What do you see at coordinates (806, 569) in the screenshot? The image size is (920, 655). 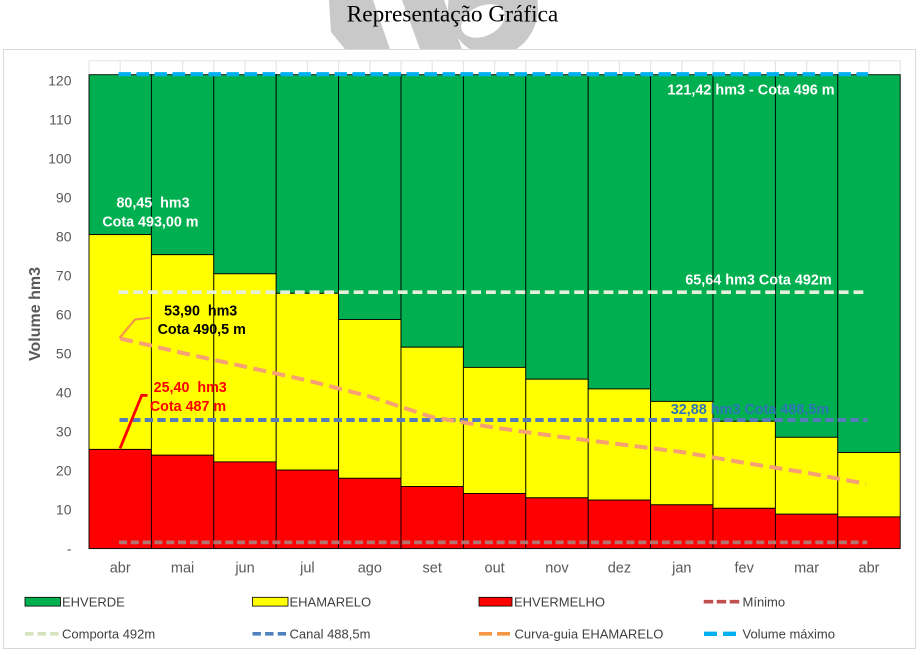 I see `svg-text: mar` at bounding box center [806, 569].